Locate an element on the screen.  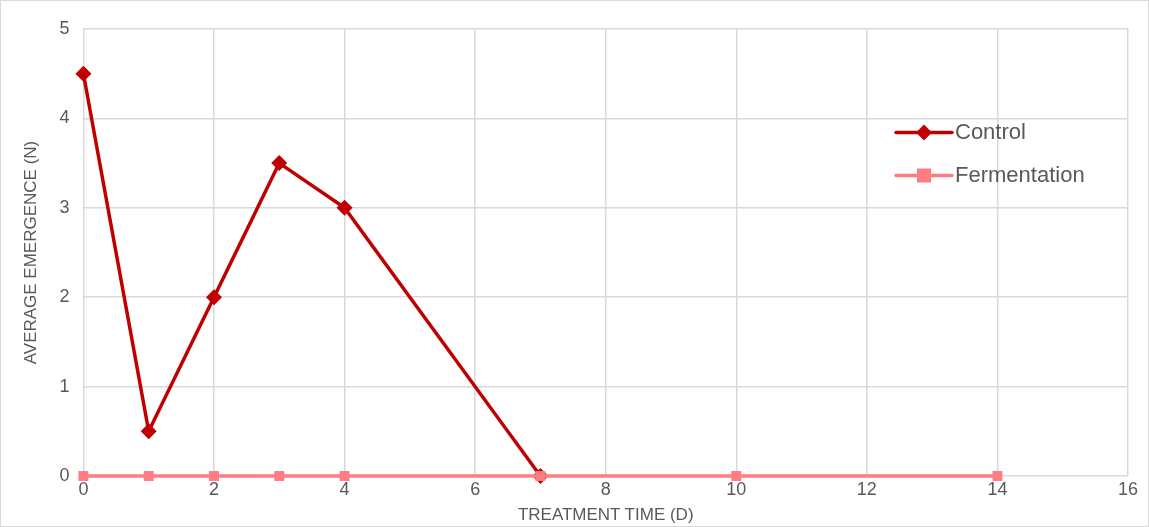
y-tick-label: 4 is located at coordinates (64, 117).